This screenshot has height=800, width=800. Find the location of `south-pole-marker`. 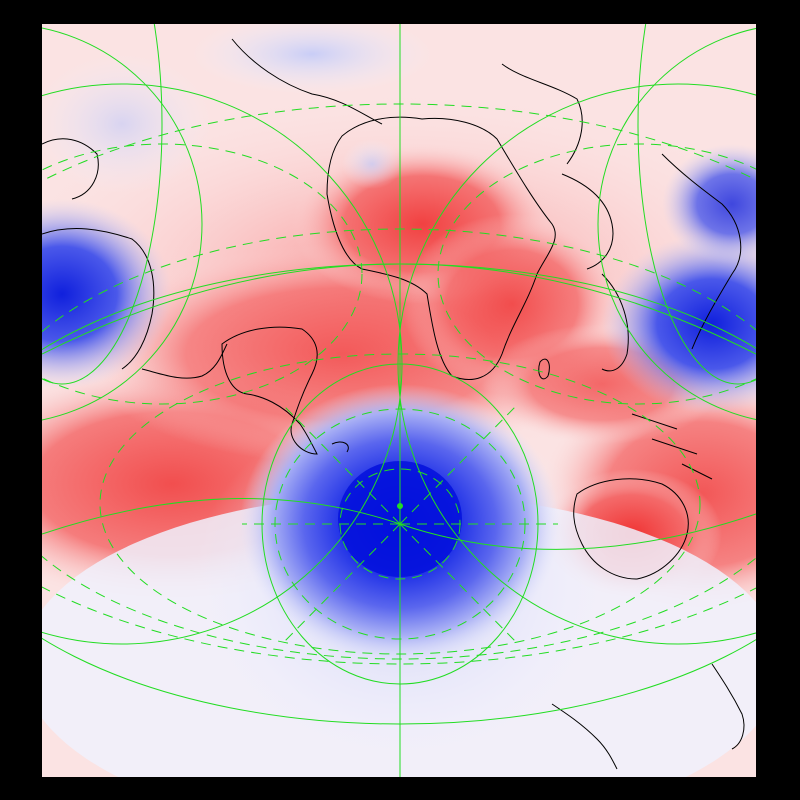

south-pole-marker is located at coordinates (400, 506).